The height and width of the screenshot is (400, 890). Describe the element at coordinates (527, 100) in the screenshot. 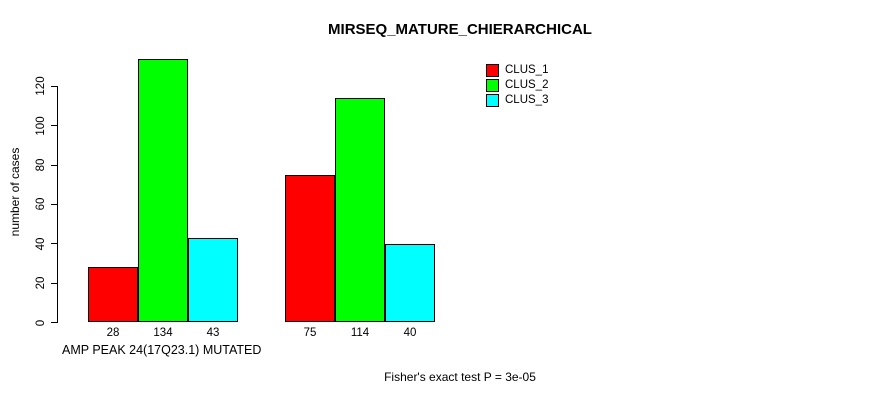

I see `legend-label: CLUS_3` at that location.